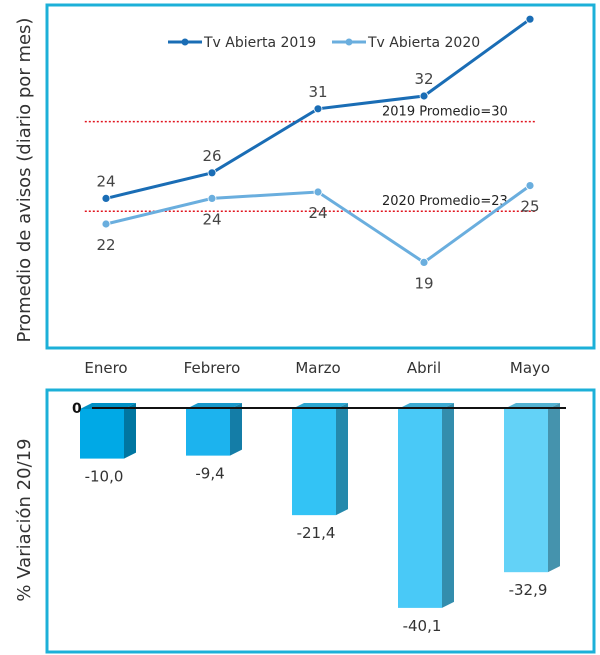 This screenshot has height=655, width=600. I want to click on legend-entry-2019: Tv Abierta 2019, so click(242, 43).